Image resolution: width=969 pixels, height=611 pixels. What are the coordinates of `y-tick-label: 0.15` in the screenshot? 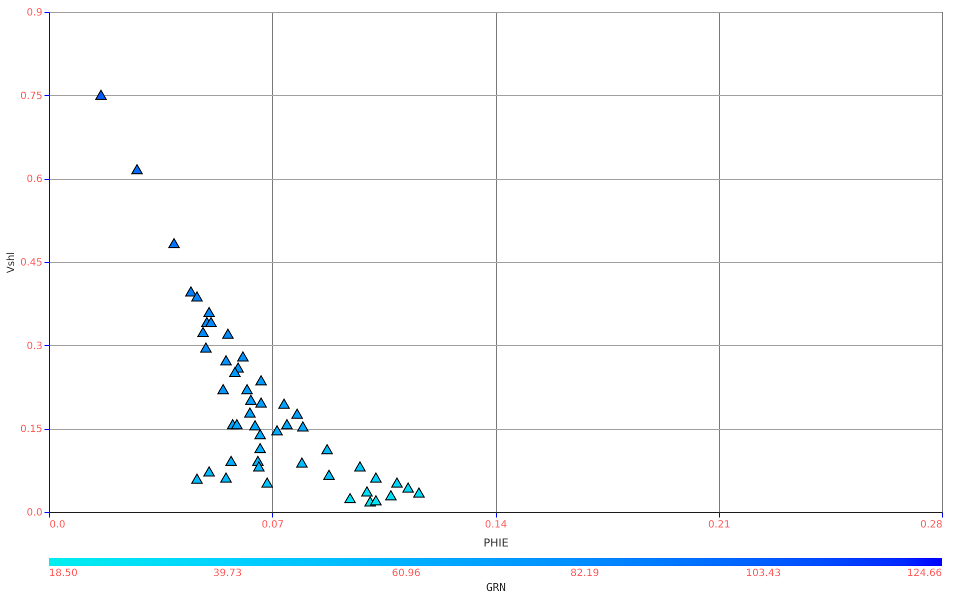 It's located at (31, 430).